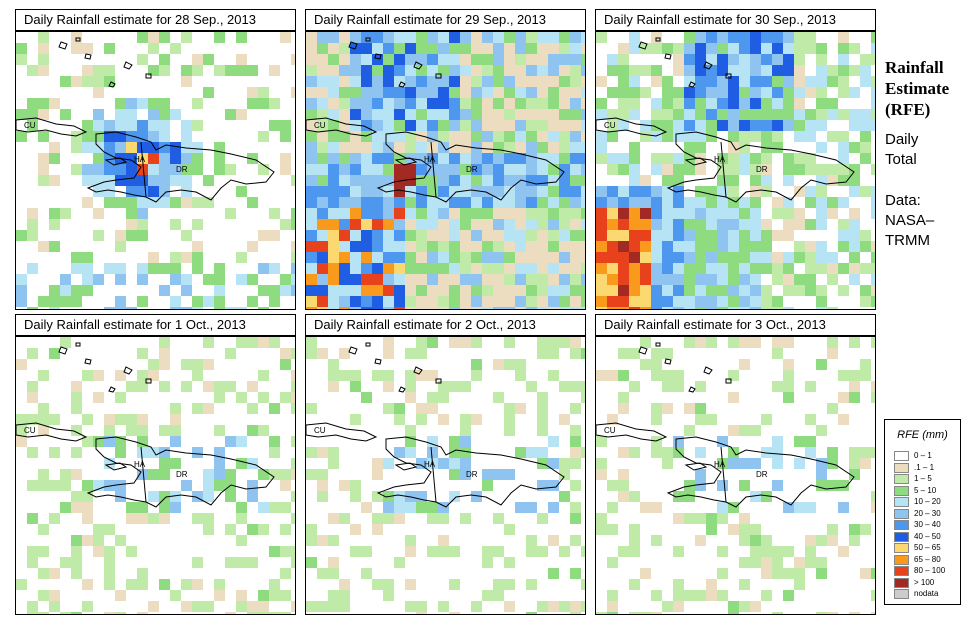  I want to click on coastline, so click(725, 120).